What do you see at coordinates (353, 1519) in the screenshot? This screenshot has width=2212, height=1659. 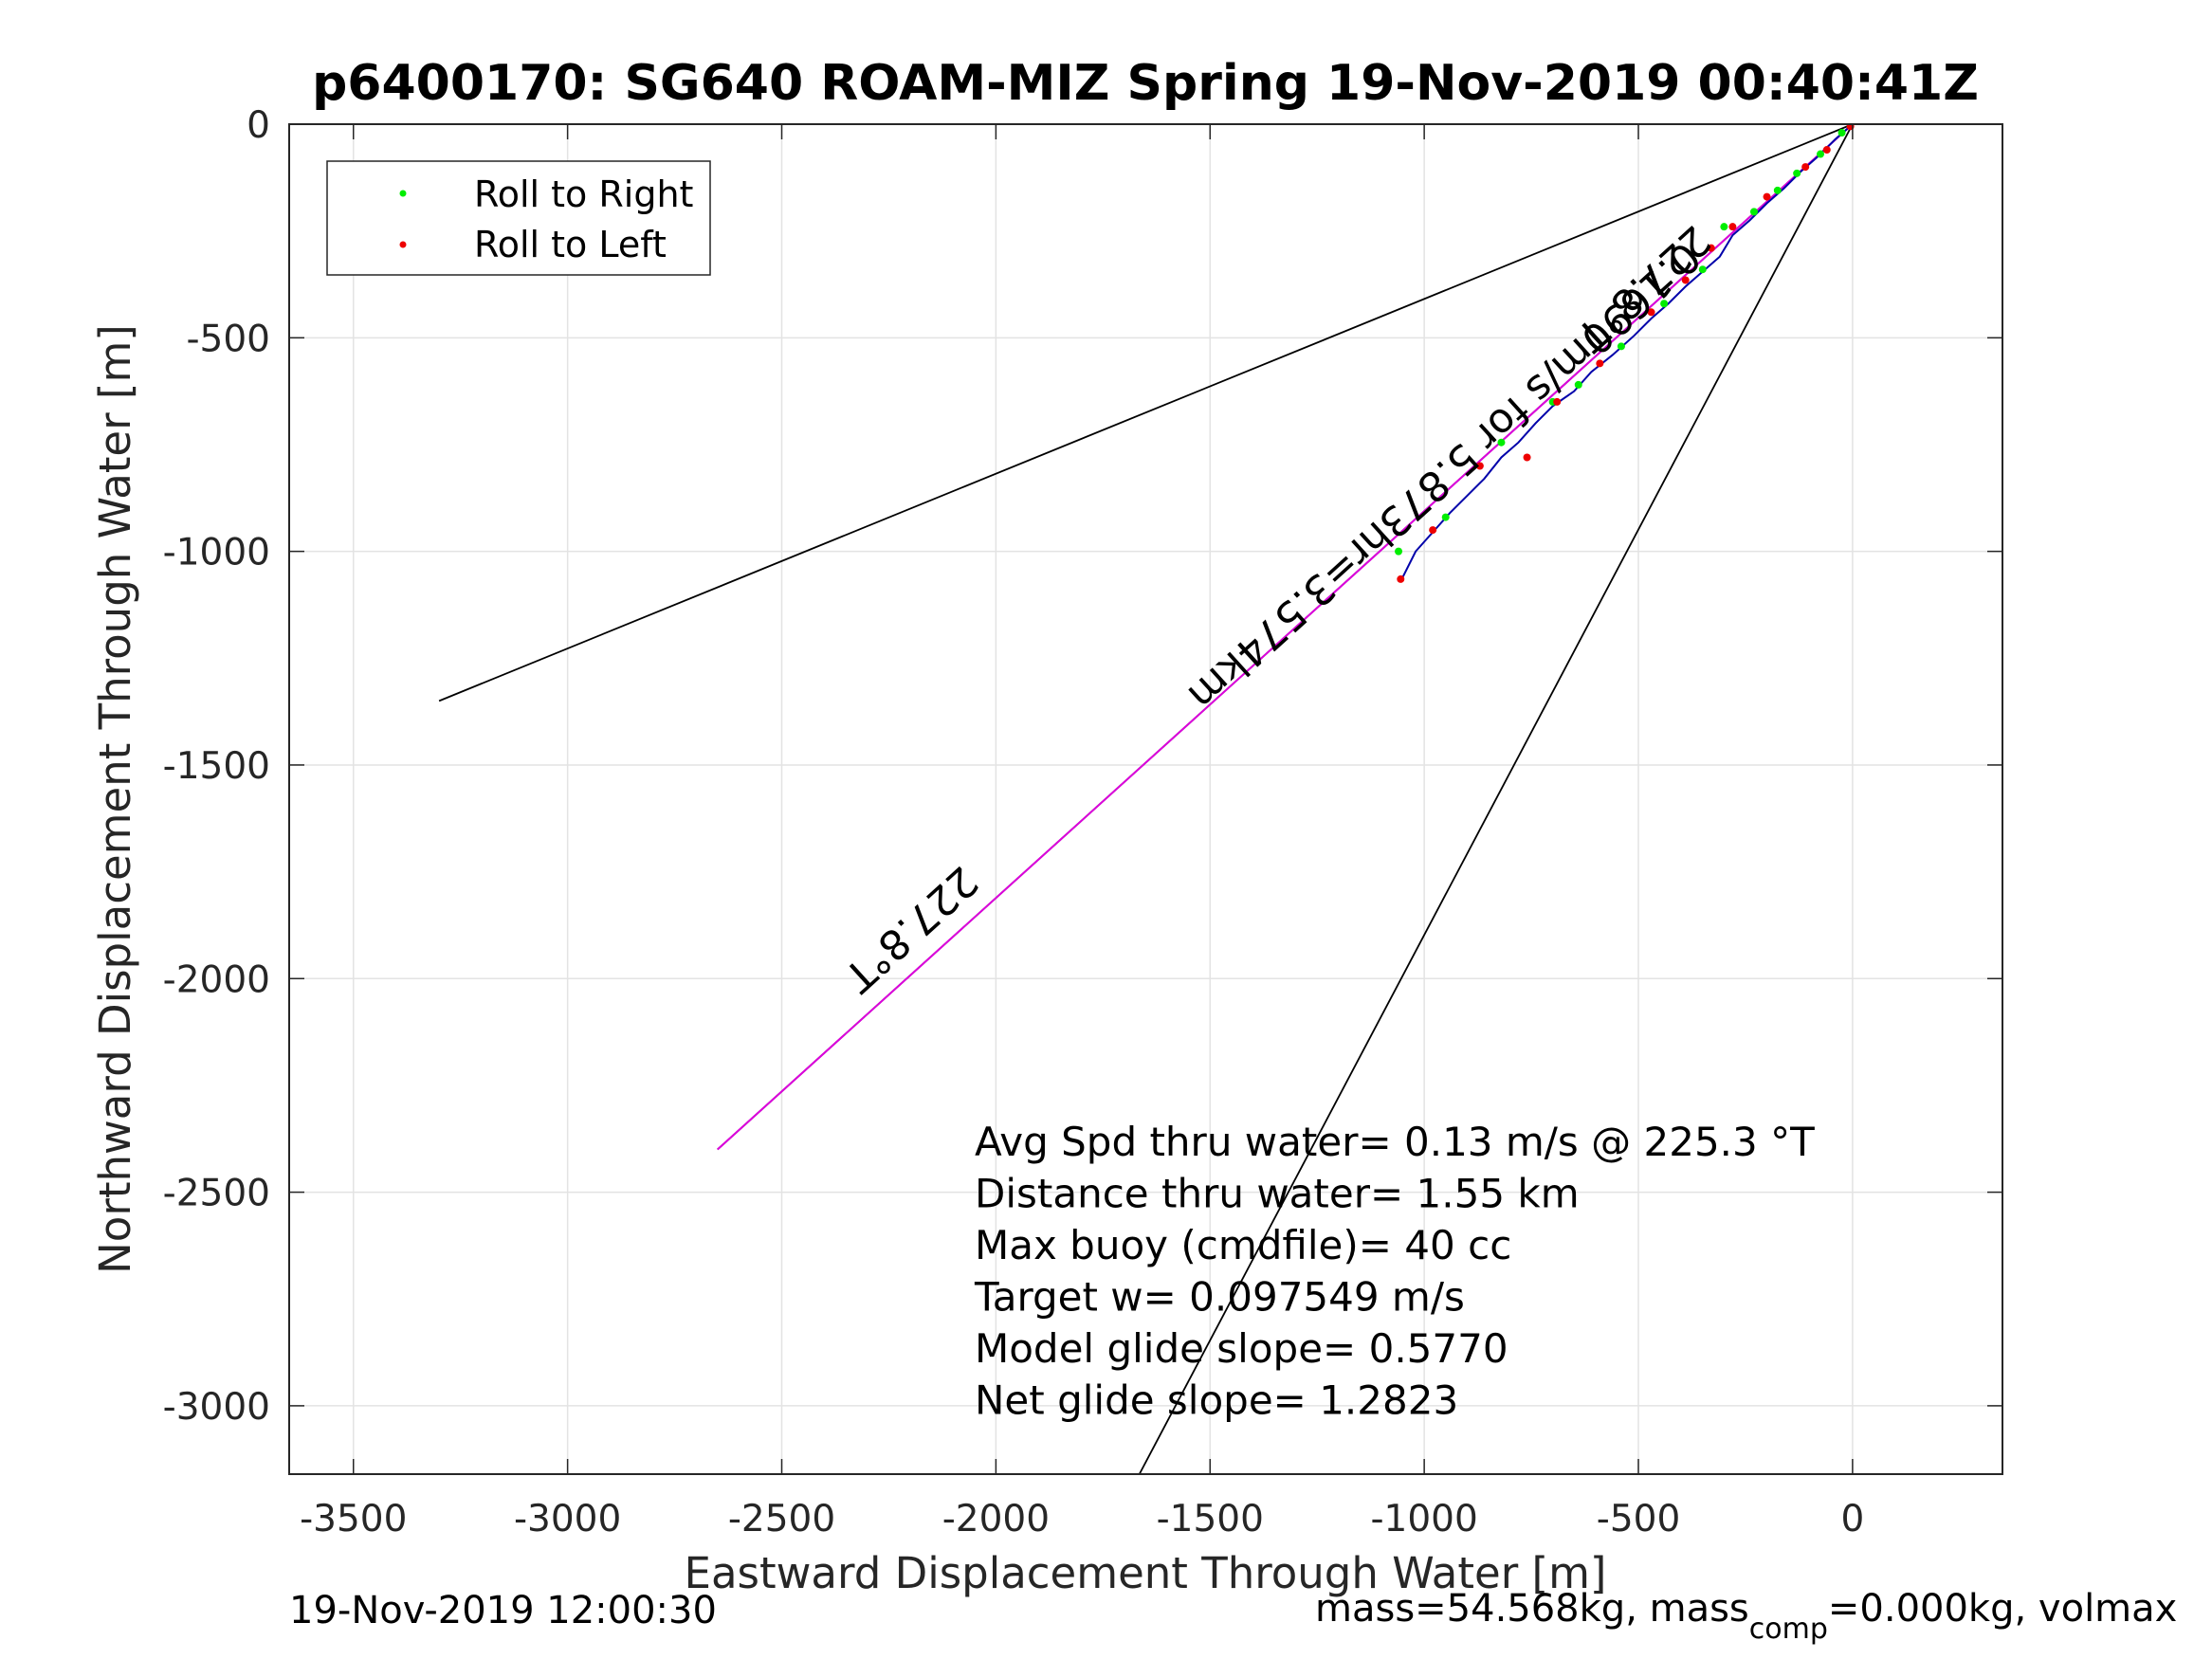 I see `x-tick-label: -3500` at bounding box center [353, 1519].